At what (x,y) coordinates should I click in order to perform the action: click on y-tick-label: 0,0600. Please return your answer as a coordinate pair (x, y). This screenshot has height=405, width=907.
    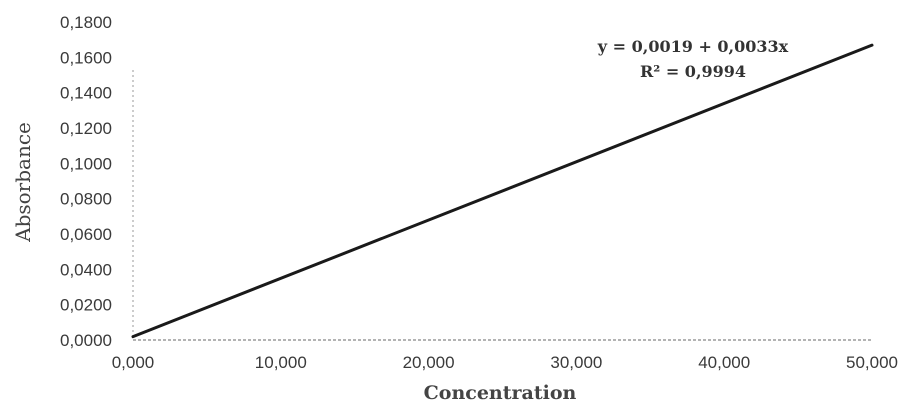
    Looking at the image, I should click on (86, 234).